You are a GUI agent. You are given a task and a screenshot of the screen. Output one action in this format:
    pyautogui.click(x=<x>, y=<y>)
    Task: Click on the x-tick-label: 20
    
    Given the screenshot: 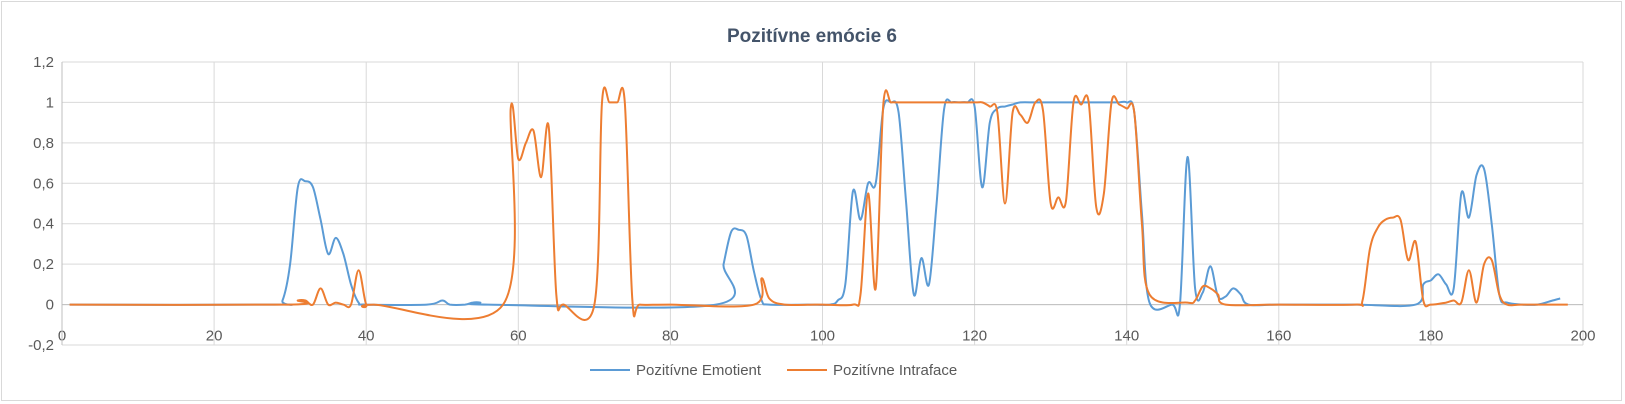 What is the action you would take?
    pyautogui.click(x=214, y=336)
    